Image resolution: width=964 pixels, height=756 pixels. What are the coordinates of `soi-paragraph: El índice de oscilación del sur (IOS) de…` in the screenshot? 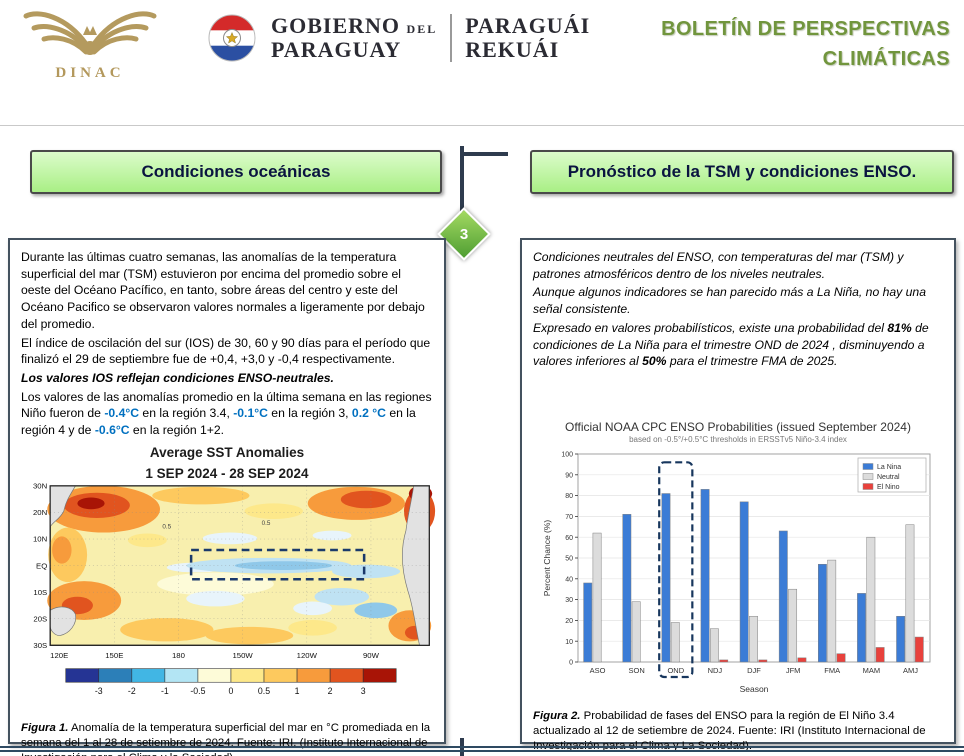 It's located at (226, 351).